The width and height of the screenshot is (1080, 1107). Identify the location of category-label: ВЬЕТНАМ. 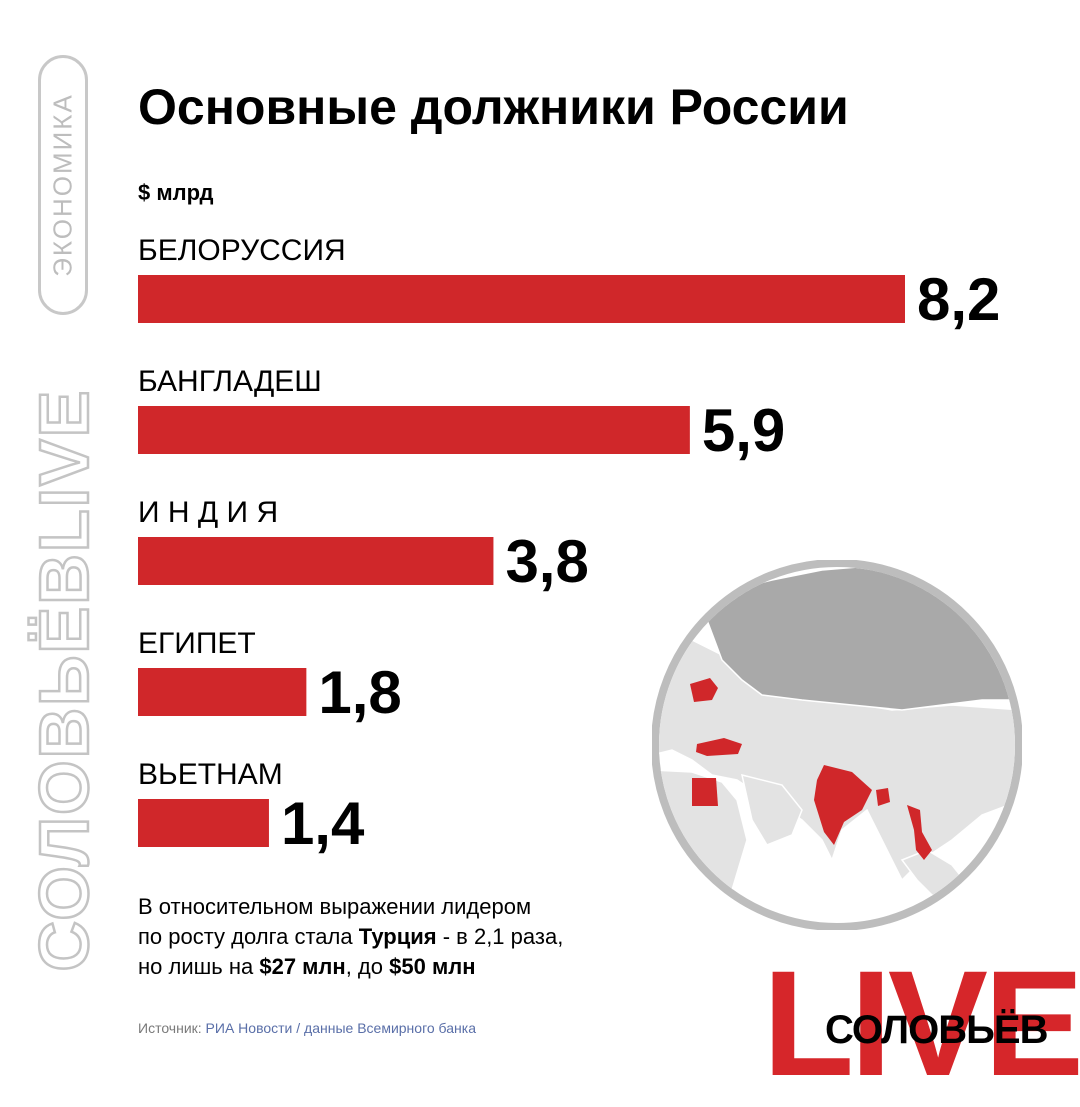
(210, 774).